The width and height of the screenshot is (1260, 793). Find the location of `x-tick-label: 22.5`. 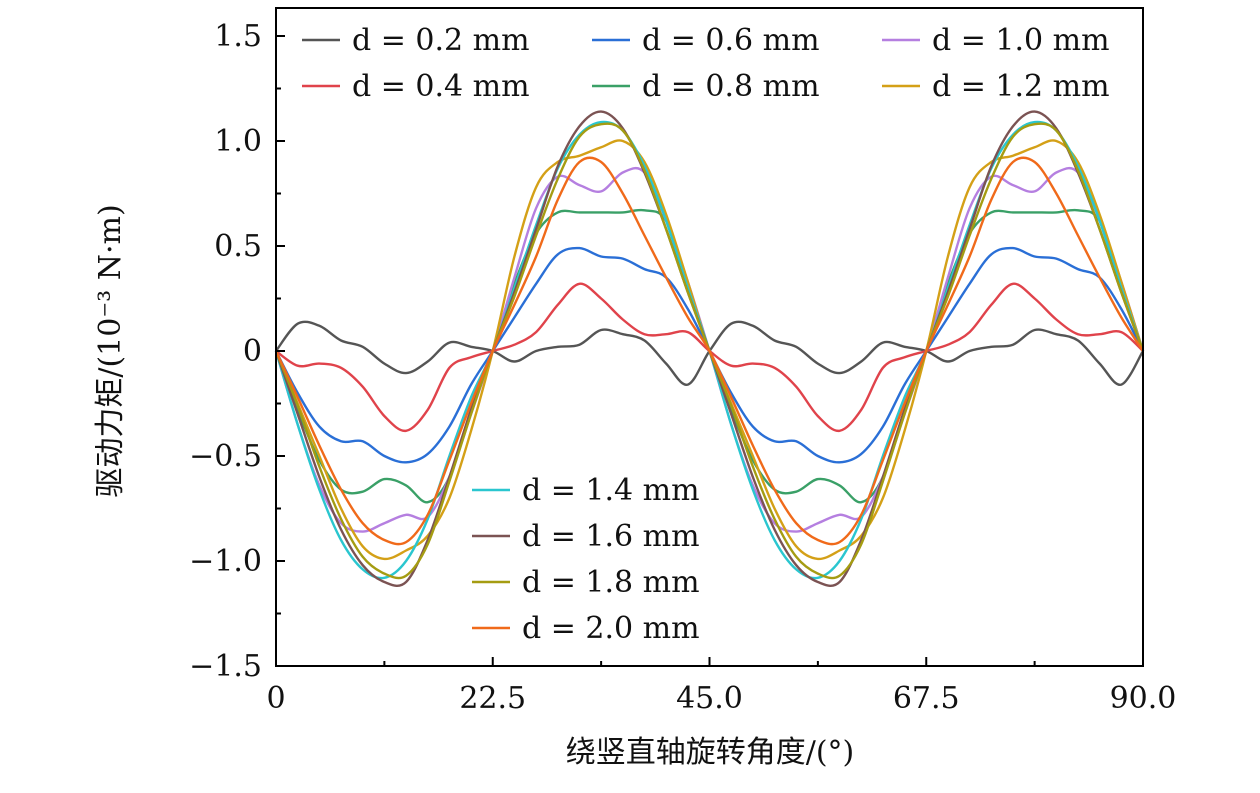

x-tick-label: 22.5 is located at coordinates (492, 698).